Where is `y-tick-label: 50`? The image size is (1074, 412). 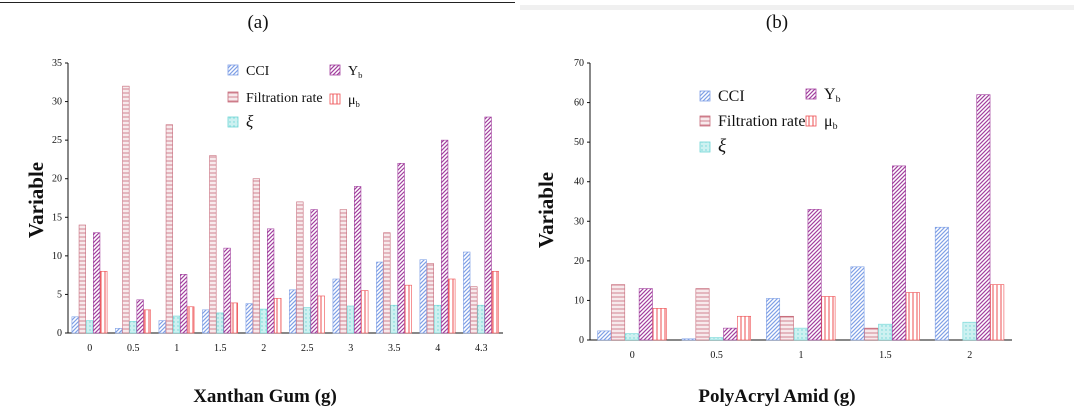 y-tick-label: 50 is located at coordinates (579, 142).